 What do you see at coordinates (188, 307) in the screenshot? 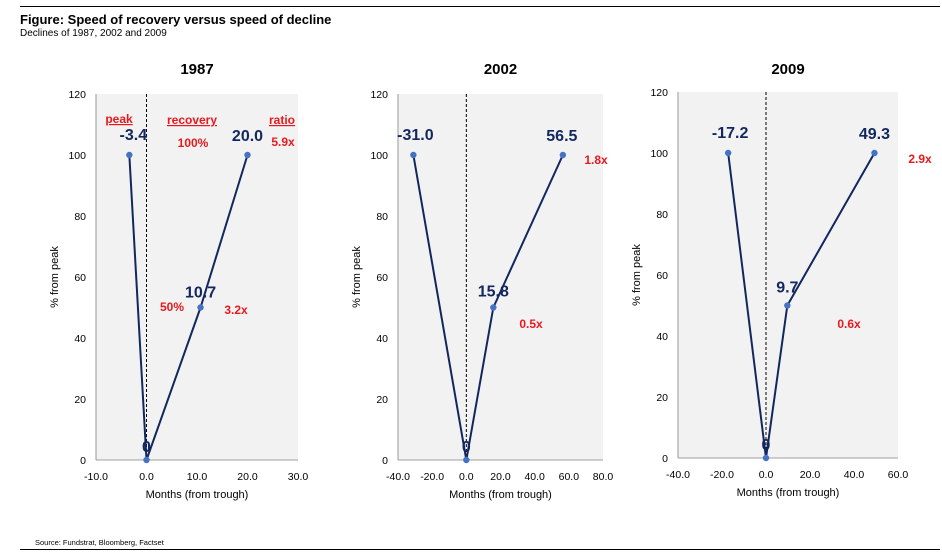
I see `series-line-1987` at bounding box center [188, 307].